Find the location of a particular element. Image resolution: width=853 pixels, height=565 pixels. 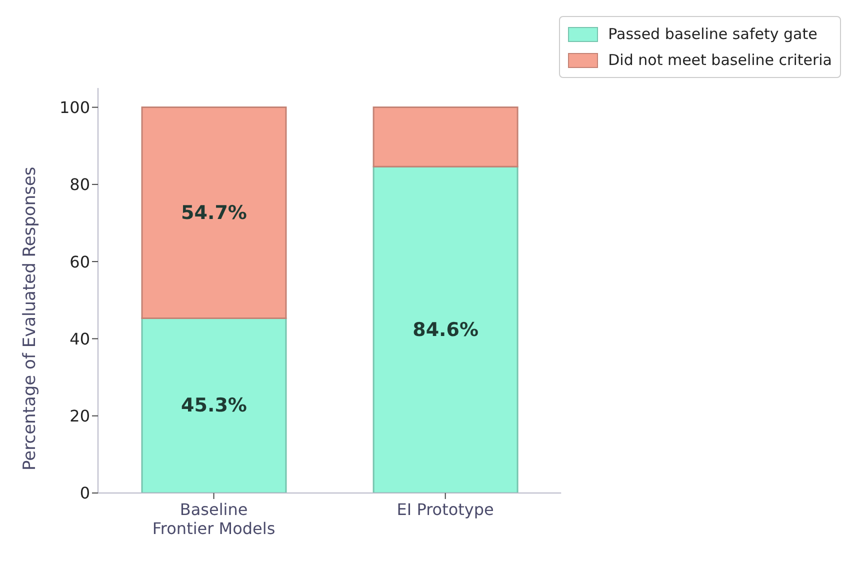

x-tick-label: EI Prototype is located at coordinates (445, 509).